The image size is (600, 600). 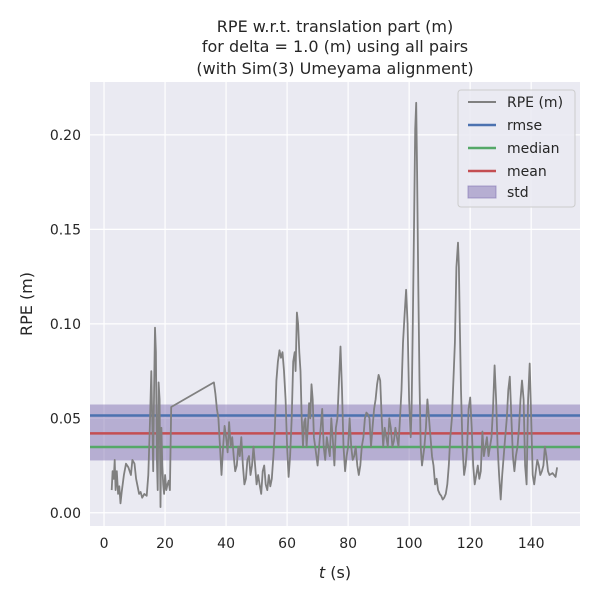 What do you see at coordinates (226, 544) in the screenshot?
I see `x-tick-label: 40` at bounding box center [226, 544].